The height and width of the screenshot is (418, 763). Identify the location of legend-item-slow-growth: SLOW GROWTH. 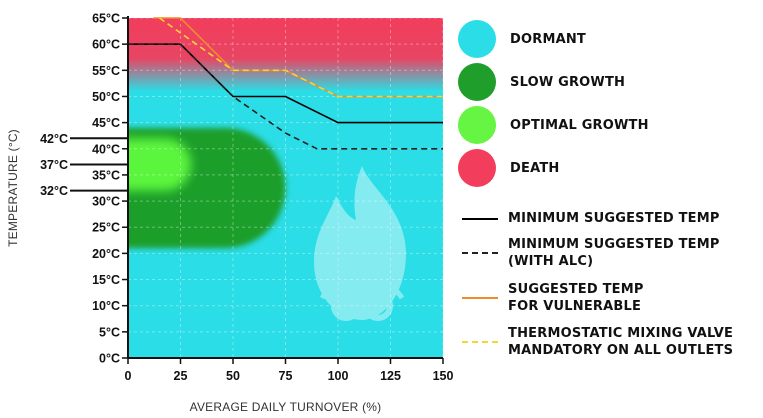
(541, 82).